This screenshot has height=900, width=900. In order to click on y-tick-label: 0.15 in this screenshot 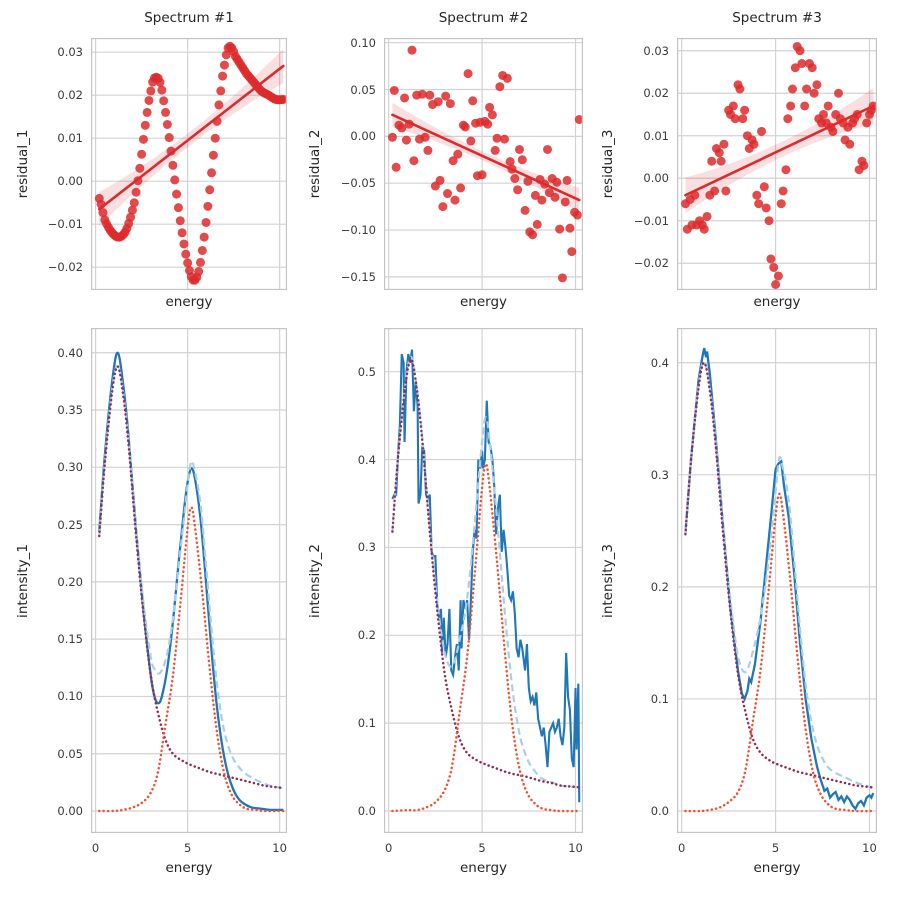, I will do `click(70, 639)`.